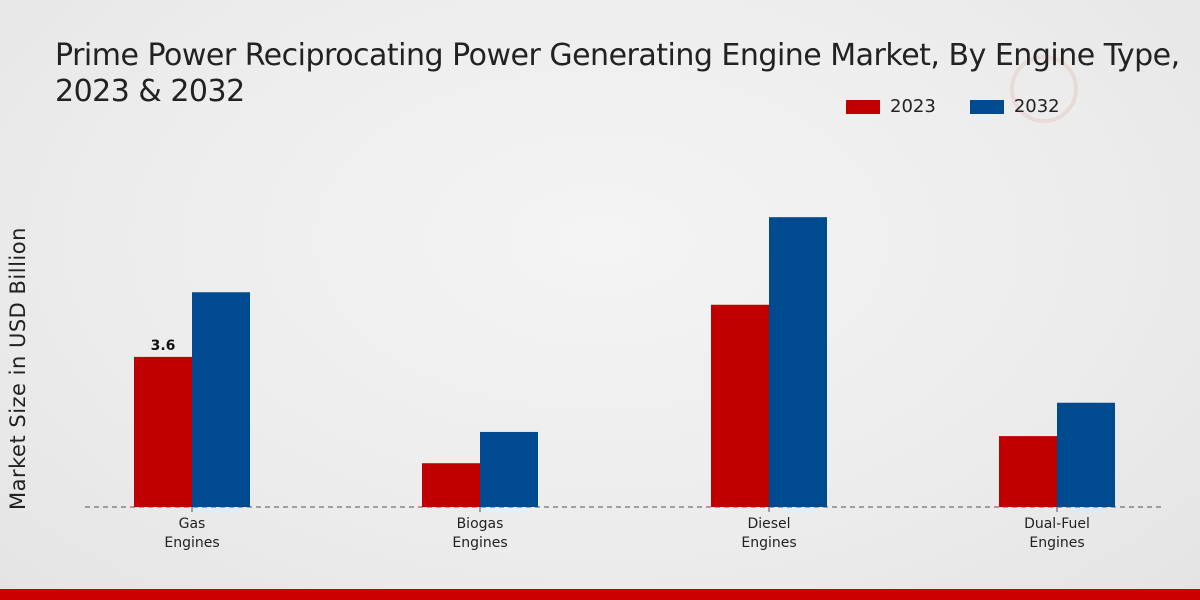 The height and width of the screenshot is (600, 1200). I want to click on bar-2023-diesel-engines, so click(740, 405).